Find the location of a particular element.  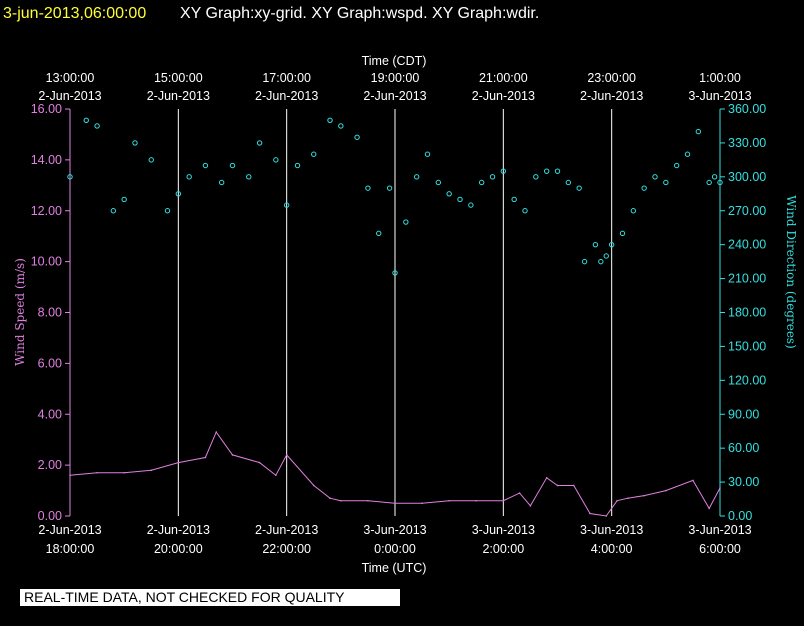

y-left-tick-7: 14.00 is located at coordinates (46, 160).